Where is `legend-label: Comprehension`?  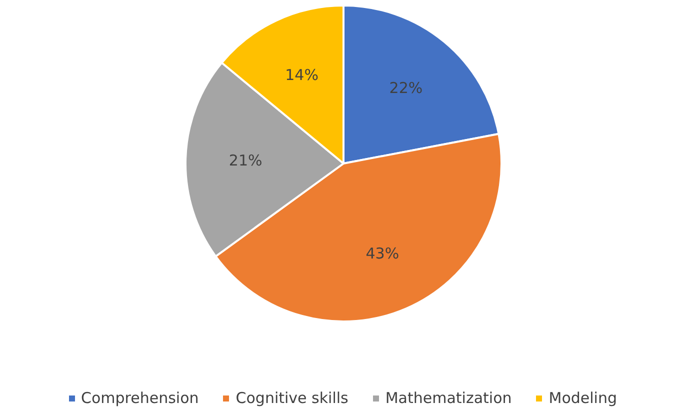 legend-label: Comprehension is located at coordinates (140, 398).